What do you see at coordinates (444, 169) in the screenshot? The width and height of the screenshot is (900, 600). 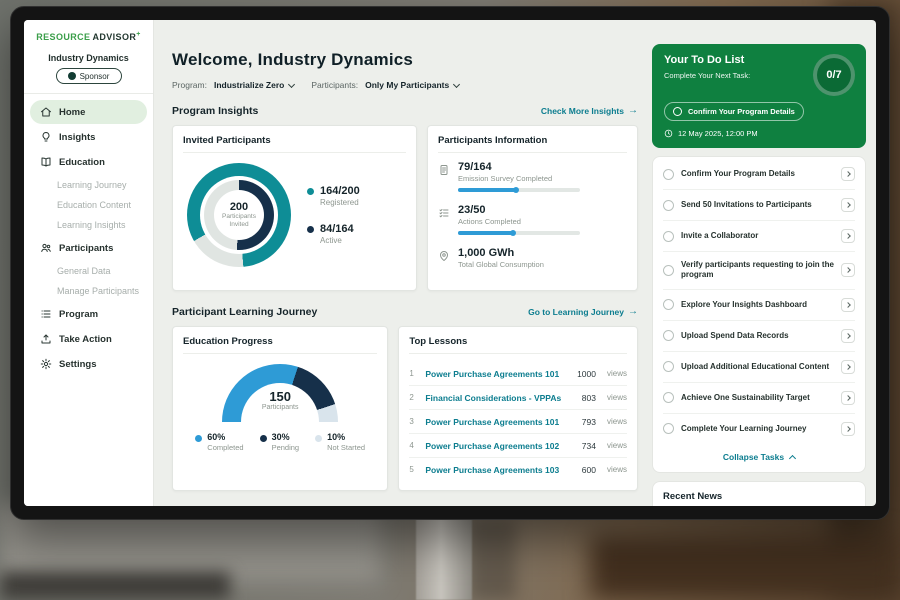 I see `survey-icon` at bounding box center [444, 169].